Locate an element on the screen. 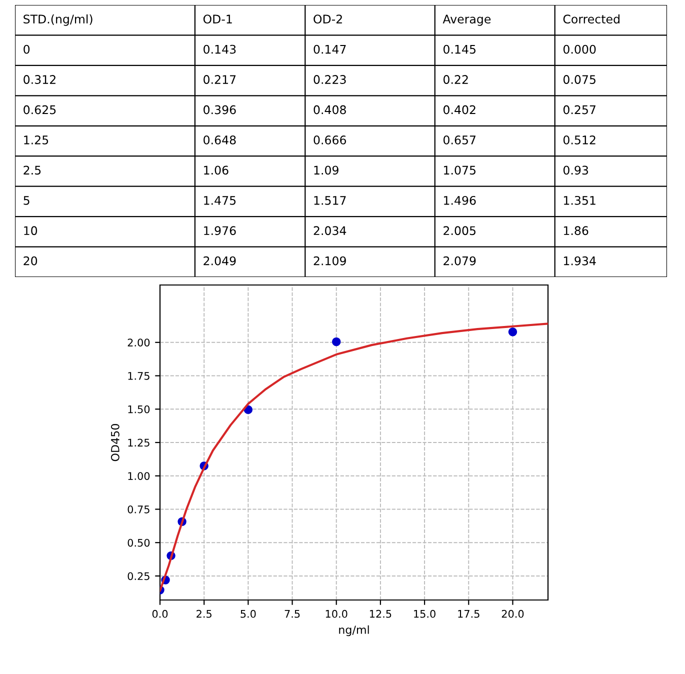 The image size is (685, 674). text: 1.86 is located at coordinates (576, 231).